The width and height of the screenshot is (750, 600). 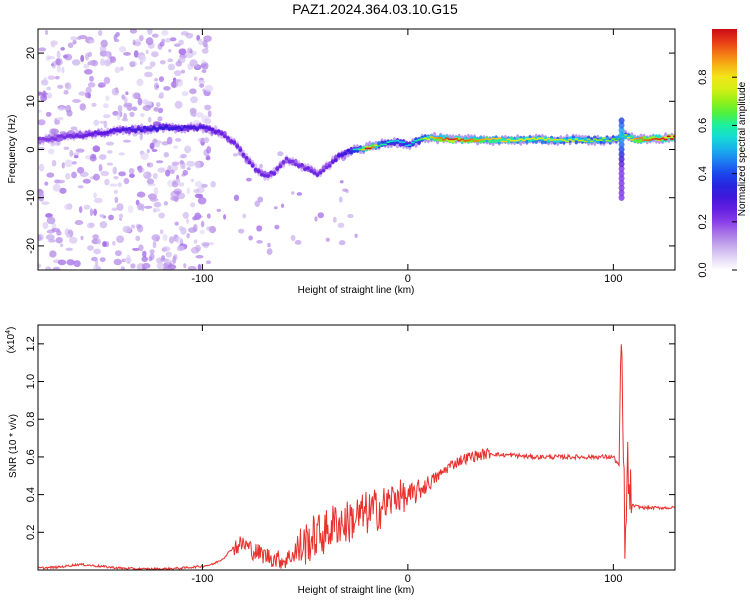 What do you see at coordinates (703, 125) in the screenshot?
I see `colorbar-tick-label: 0.6` at bounding box center [703, 125].